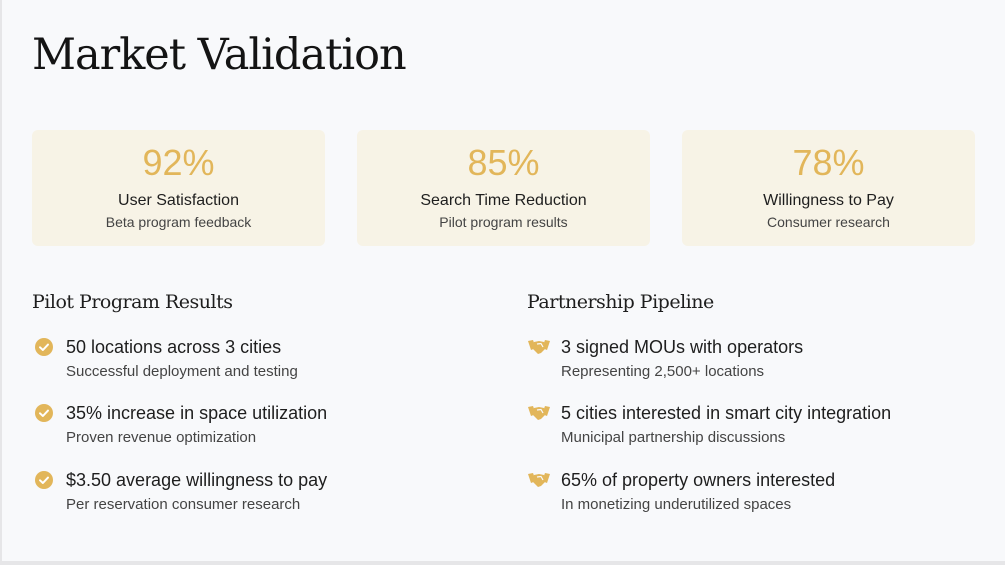 Image resolution: width=1005 pixels, height=565 pixels. What do you see at coordinates (178, 200) in the screenshot?
I see `stat-label: User Satisfaction` at bounding box center [178, 200].